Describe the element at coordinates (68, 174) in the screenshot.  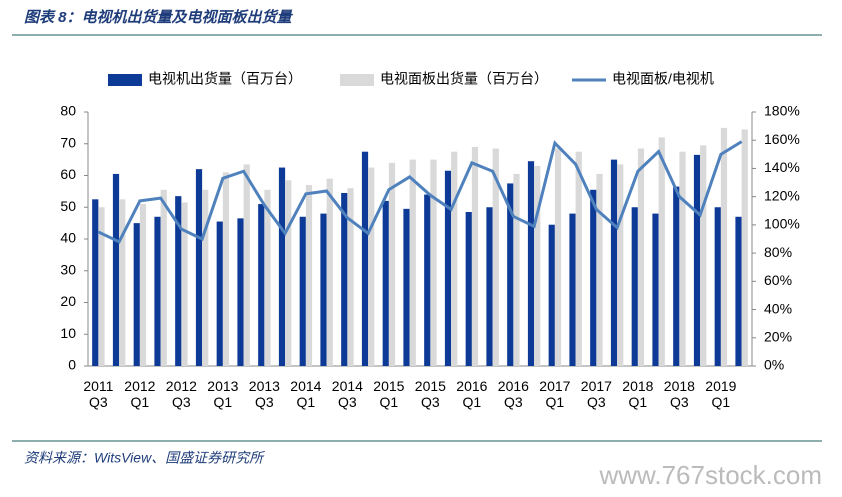
I see `y-tick-label: 60` at that location.